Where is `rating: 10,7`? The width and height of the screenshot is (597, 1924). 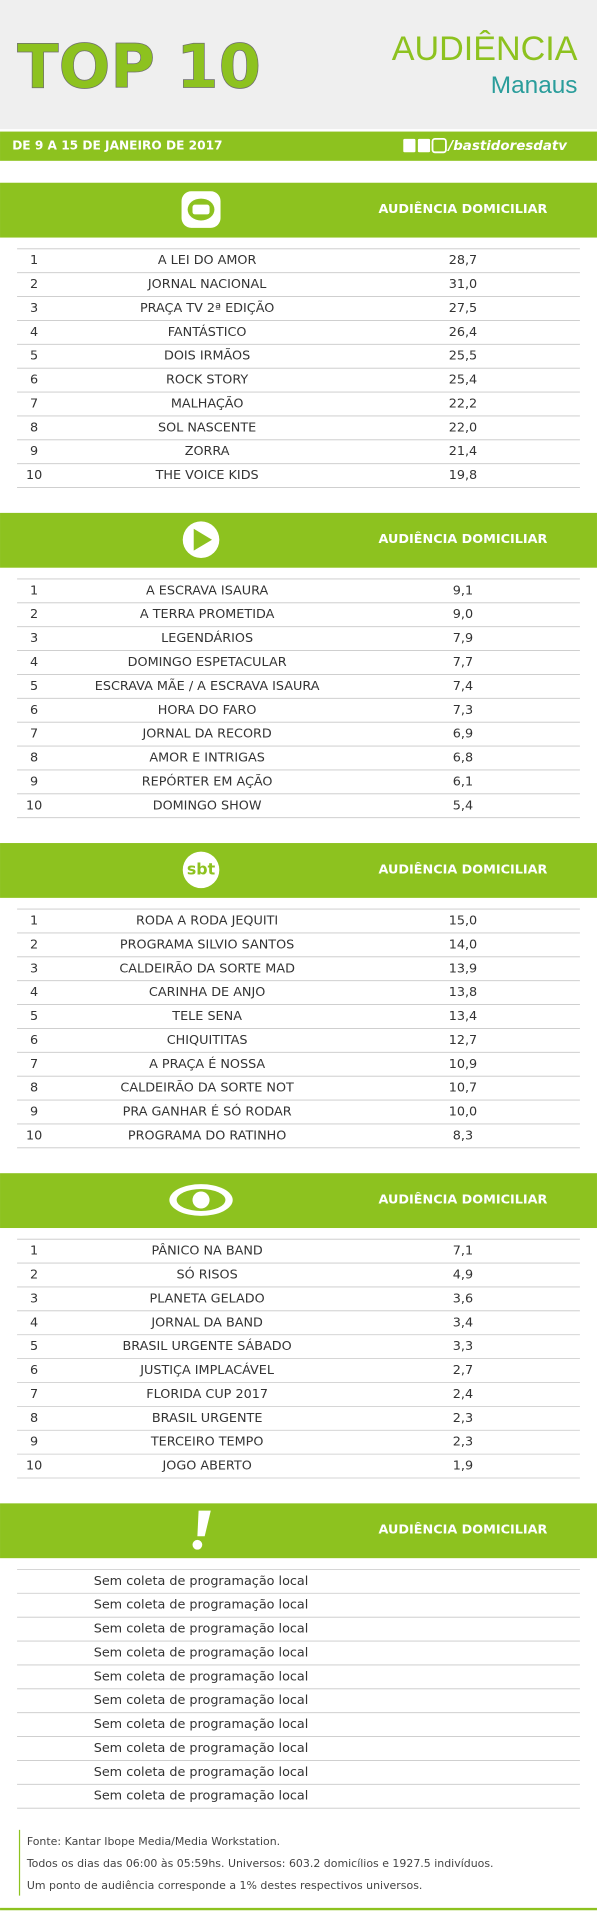 rating: 10,7 is located at coordinates (463, 1088).